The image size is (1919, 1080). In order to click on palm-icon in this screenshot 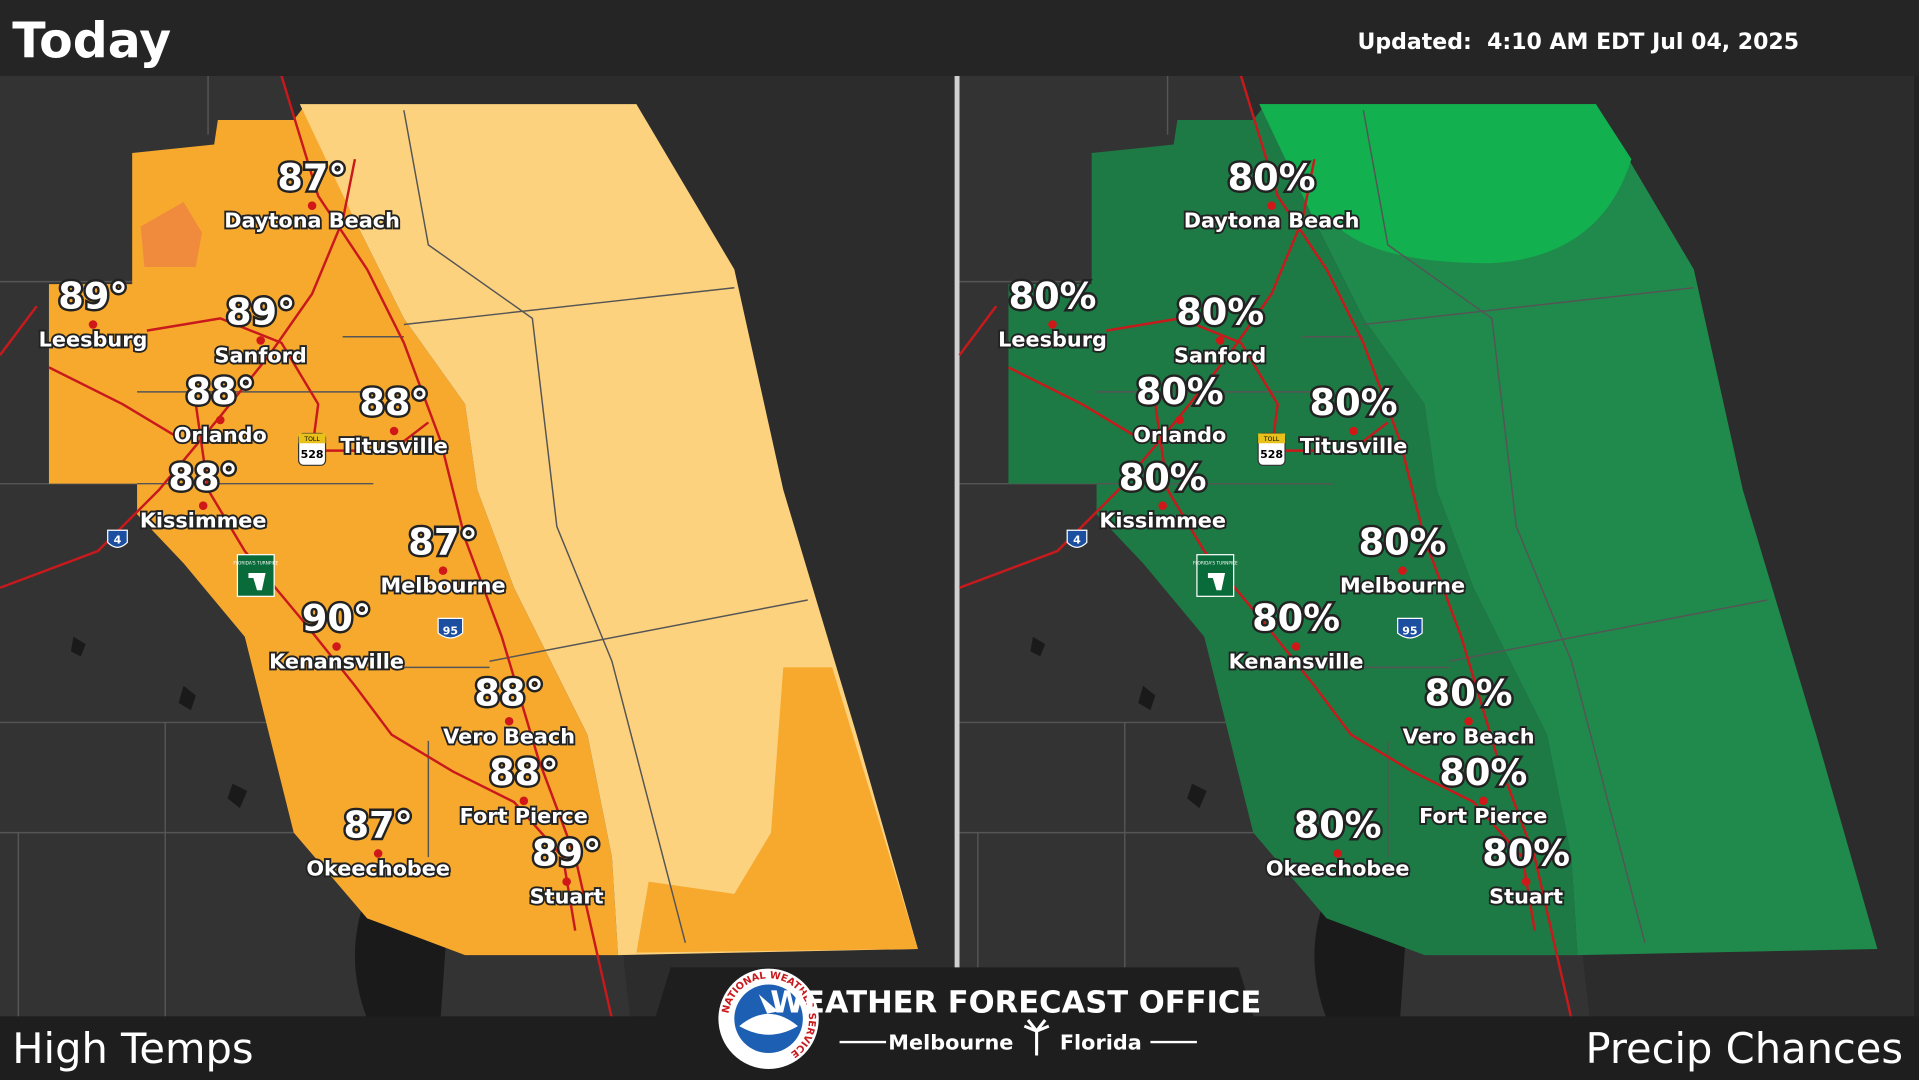, I will do `click(1036, 1037)`.